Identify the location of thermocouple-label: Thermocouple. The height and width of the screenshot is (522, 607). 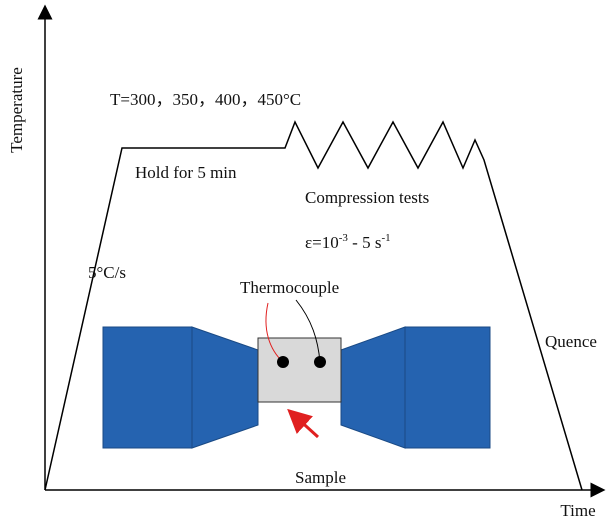
(289, 287).